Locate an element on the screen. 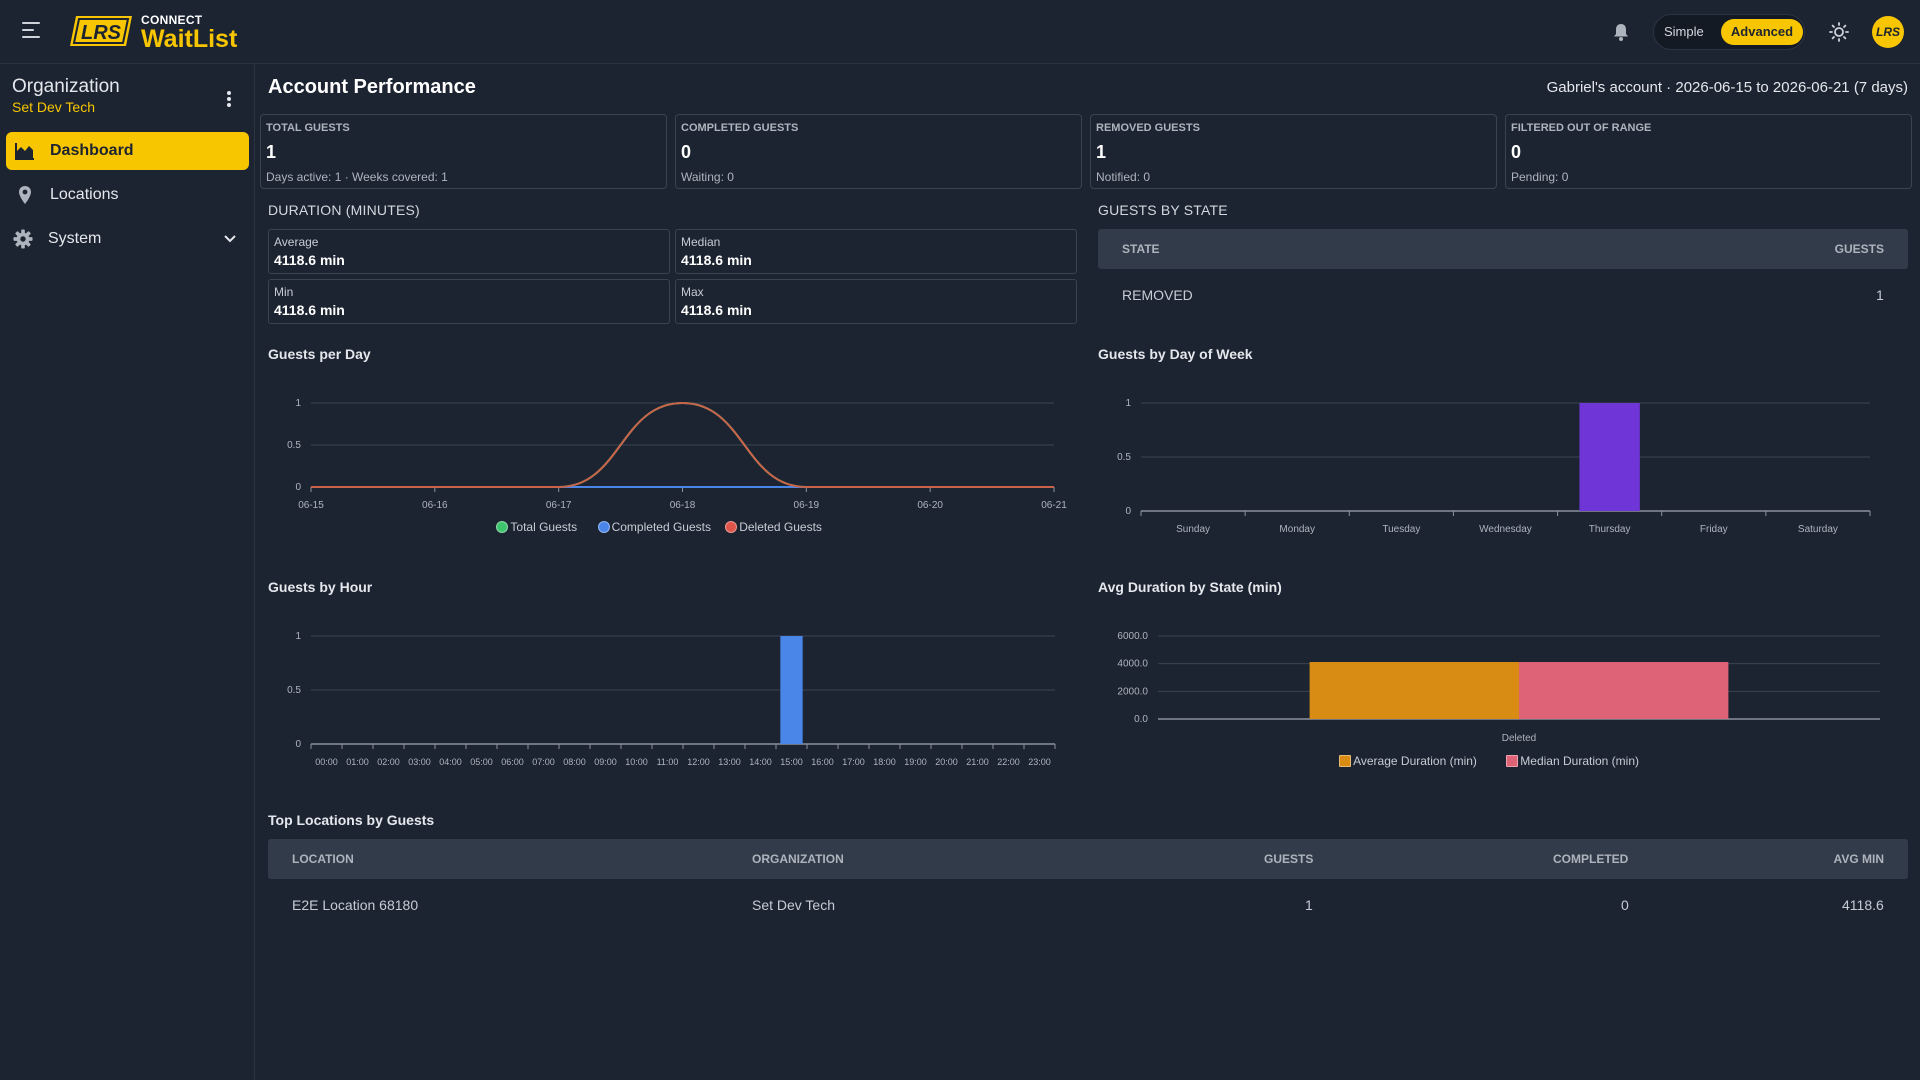 Image resolution: width=1920 pixels, height=1080 pixels. mode-advanced-button: Advanced is located at coordinates (1762, 32).